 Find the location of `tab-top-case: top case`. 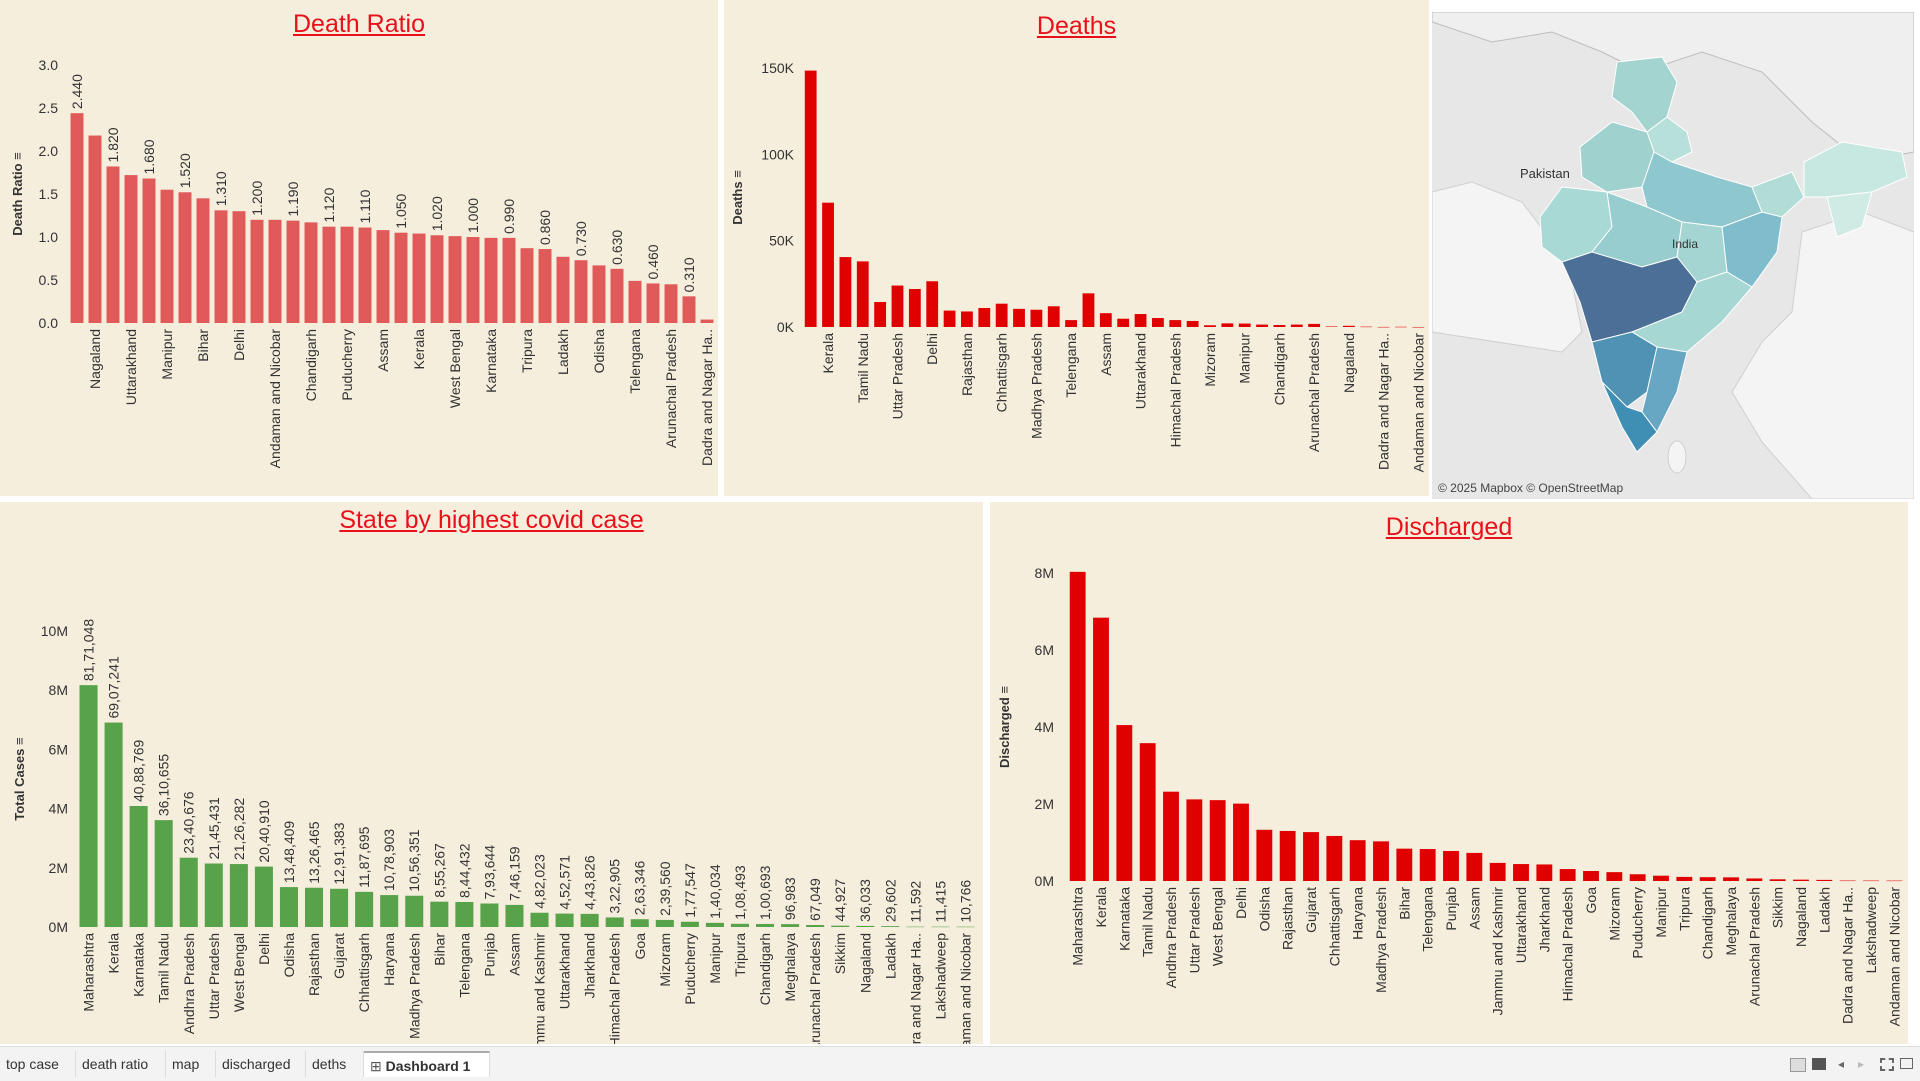

tab-top-case: top case is located at coordinates (38, 1064).